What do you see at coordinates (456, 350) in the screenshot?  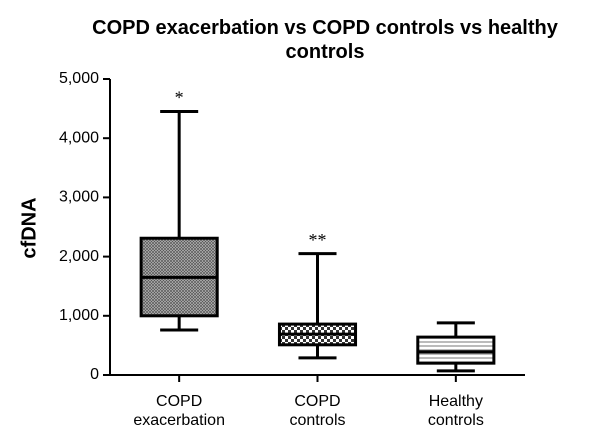 I see `box` at bounding box center [456, 350].